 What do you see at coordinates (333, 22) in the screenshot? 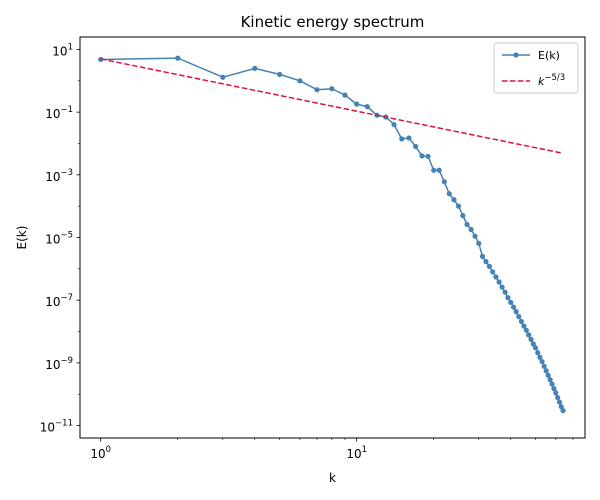
I see `chart-title: Kinetic energy spectrum` at bounding box center [333, 22].